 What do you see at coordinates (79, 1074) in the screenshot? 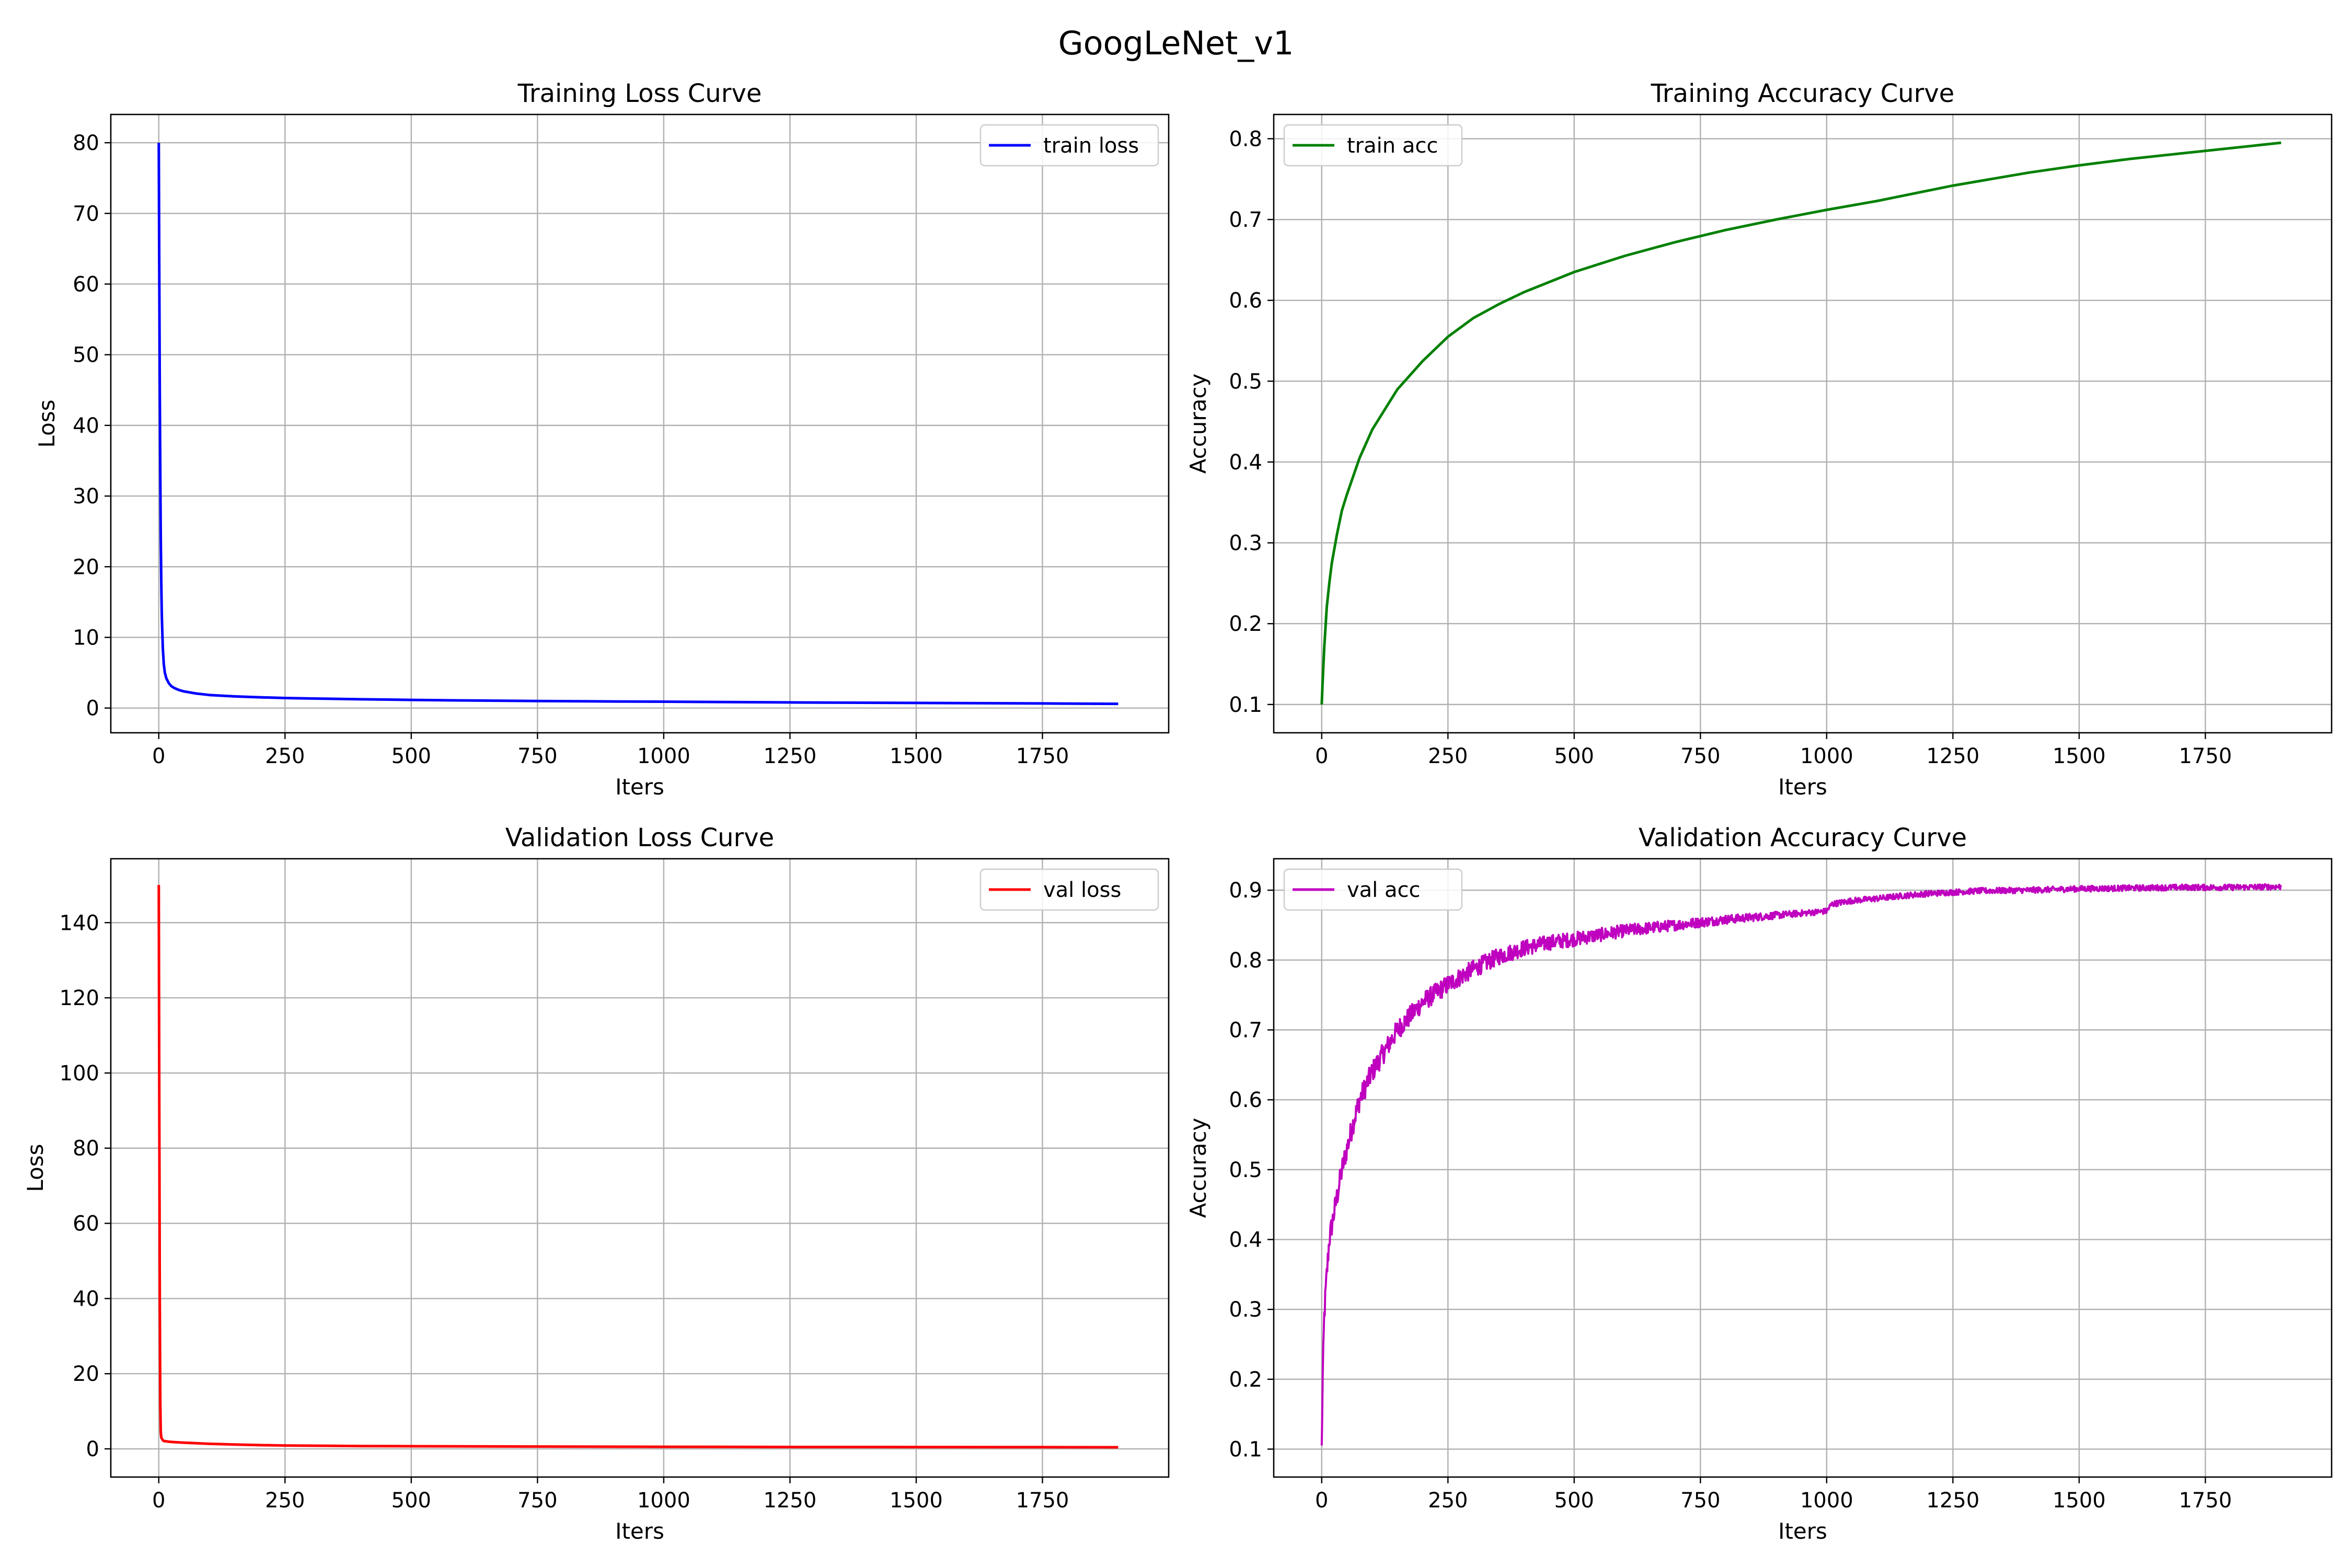
I see `y-tick-label: 100` at bounding box center [79, 1074].